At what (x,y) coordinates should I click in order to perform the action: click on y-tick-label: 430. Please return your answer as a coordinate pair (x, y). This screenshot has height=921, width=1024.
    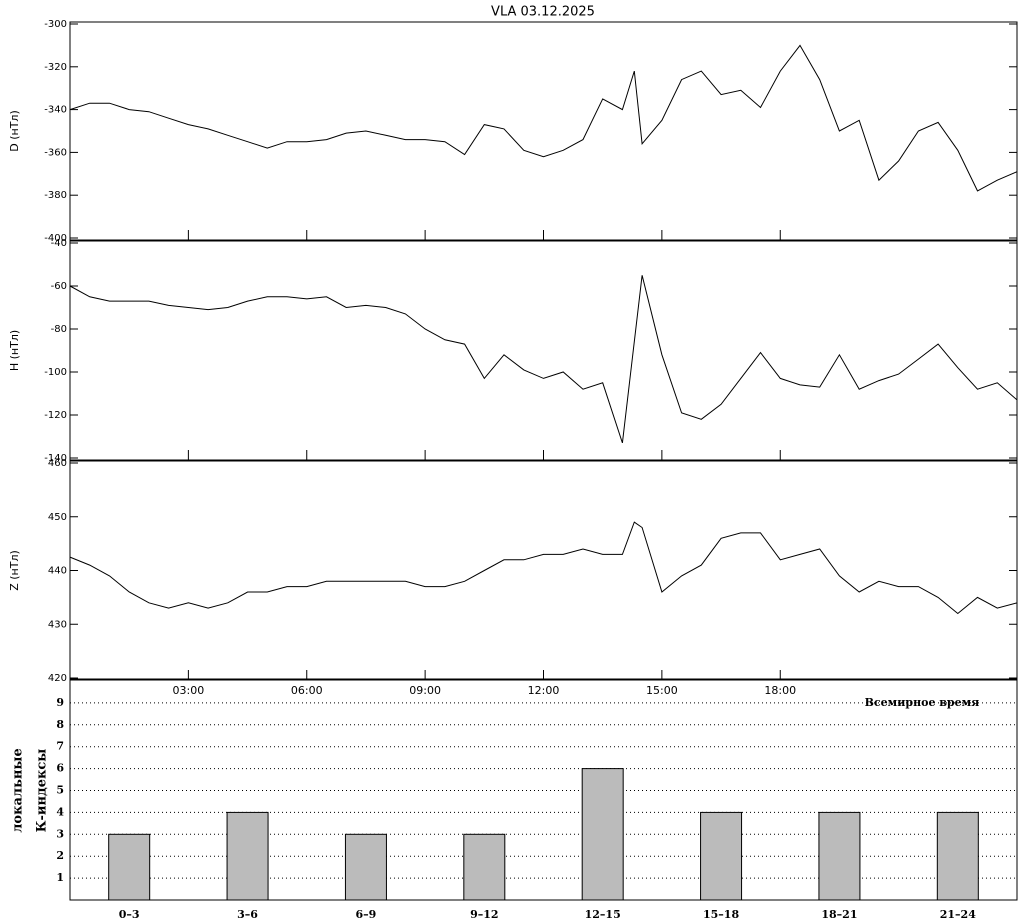
    Looking at the image, I should click on (57, 624).